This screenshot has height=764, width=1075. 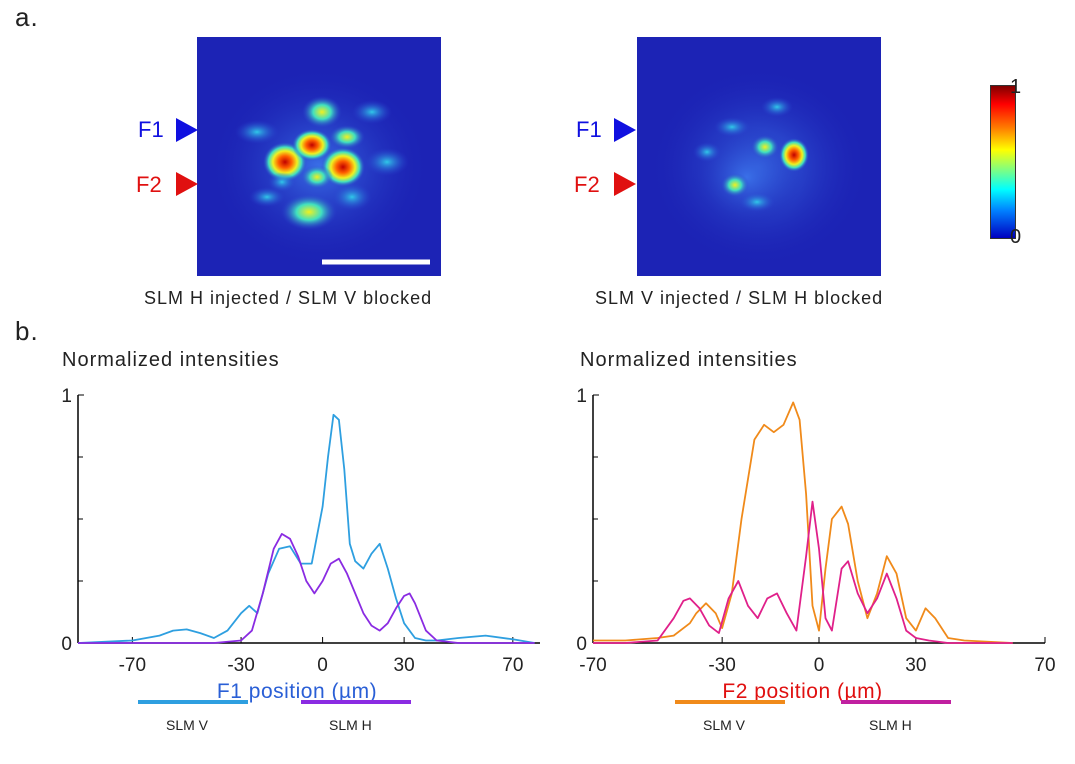 I want to click on chart1-legend-slm-v-label: SLM V, so click(x=187, y=725).